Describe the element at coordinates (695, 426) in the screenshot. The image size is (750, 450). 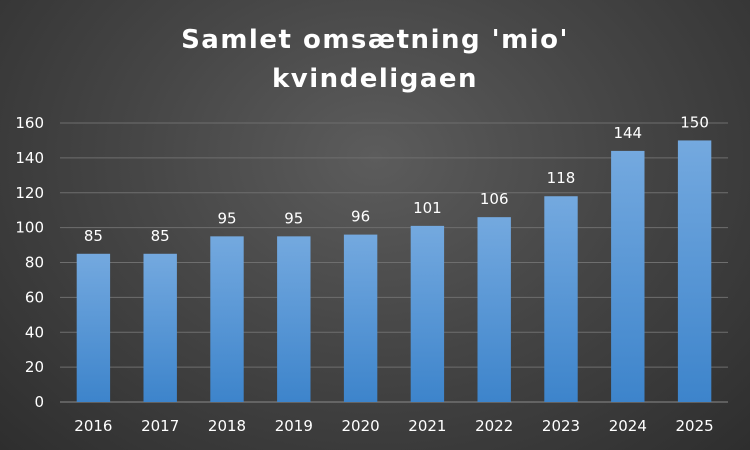
I see `x-tick-label: 2025` at that location.